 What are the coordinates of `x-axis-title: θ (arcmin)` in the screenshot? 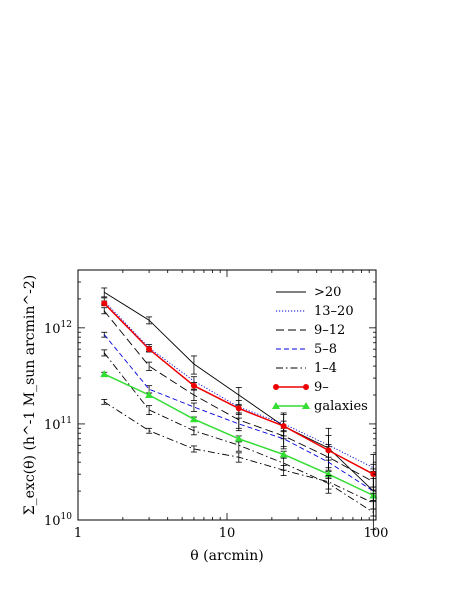 It's located at (226, 556).